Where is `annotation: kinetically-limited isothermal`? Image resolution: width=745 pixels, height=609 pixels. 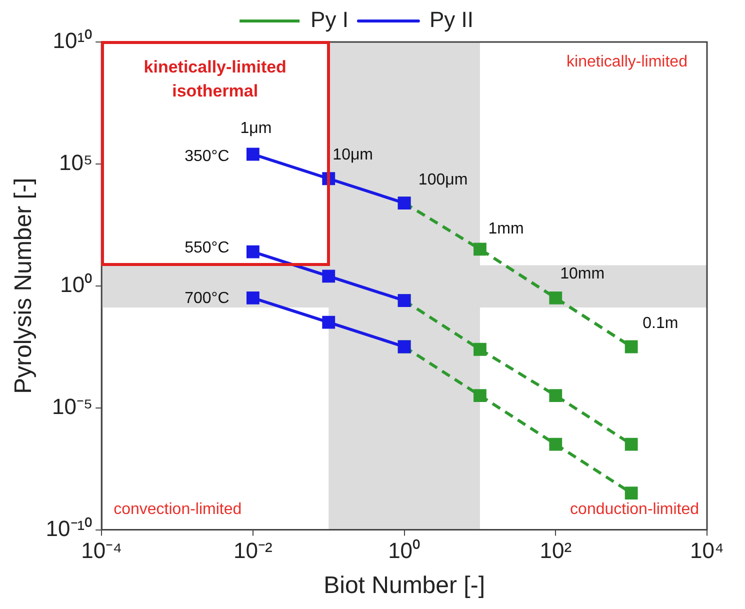
annotation: kinetically-limited isothermal is located at coordinates (215, 79).